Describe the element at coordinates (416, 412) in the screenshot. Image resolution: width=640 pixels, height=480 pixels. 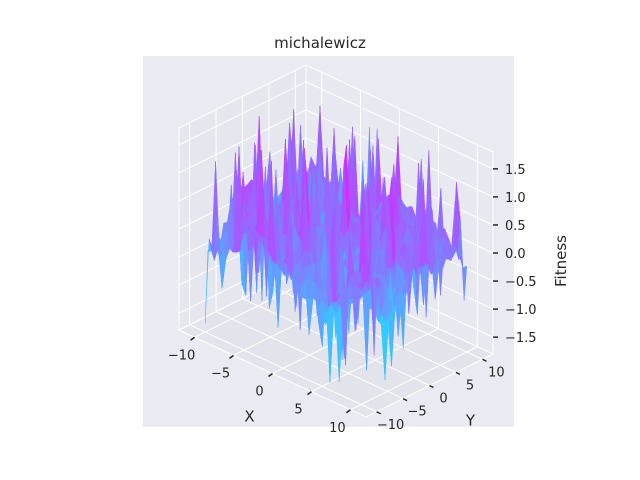
I see `y-tick-label: −5` at that location.